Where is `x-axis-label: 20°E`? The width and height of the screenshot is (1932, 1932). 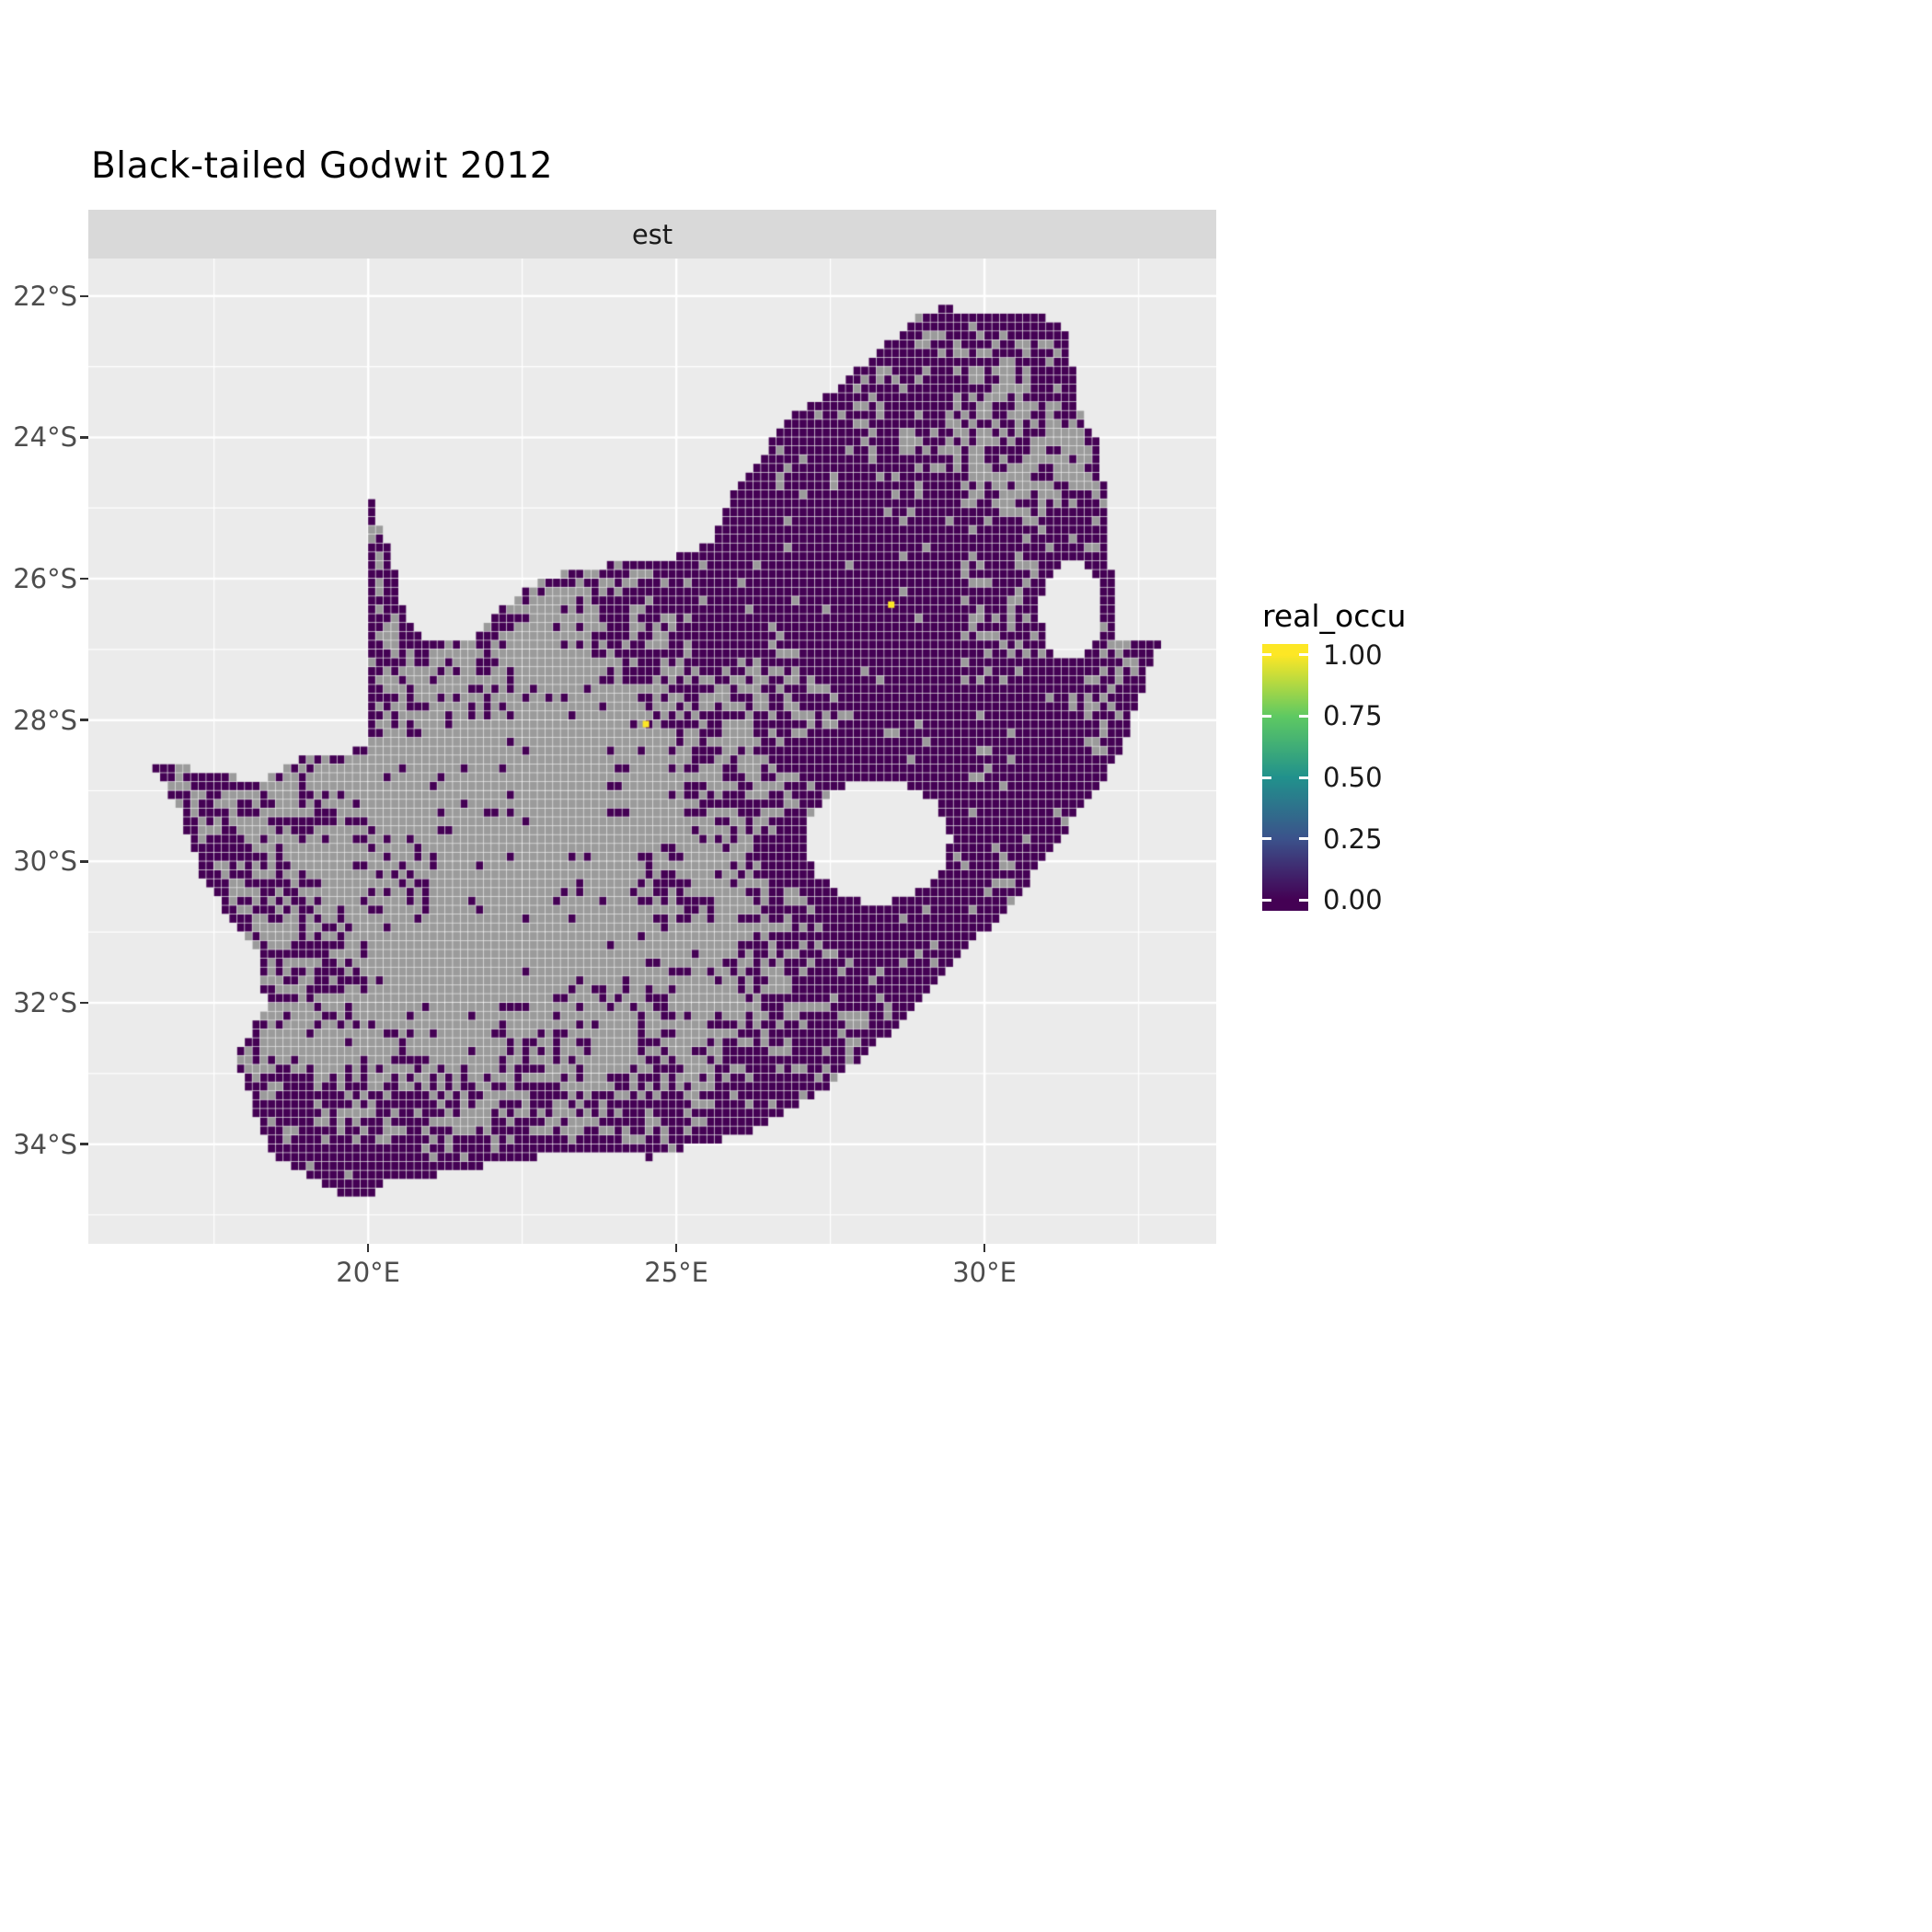
x-axis-label: 20°E is located at coordinates (368, 1272).